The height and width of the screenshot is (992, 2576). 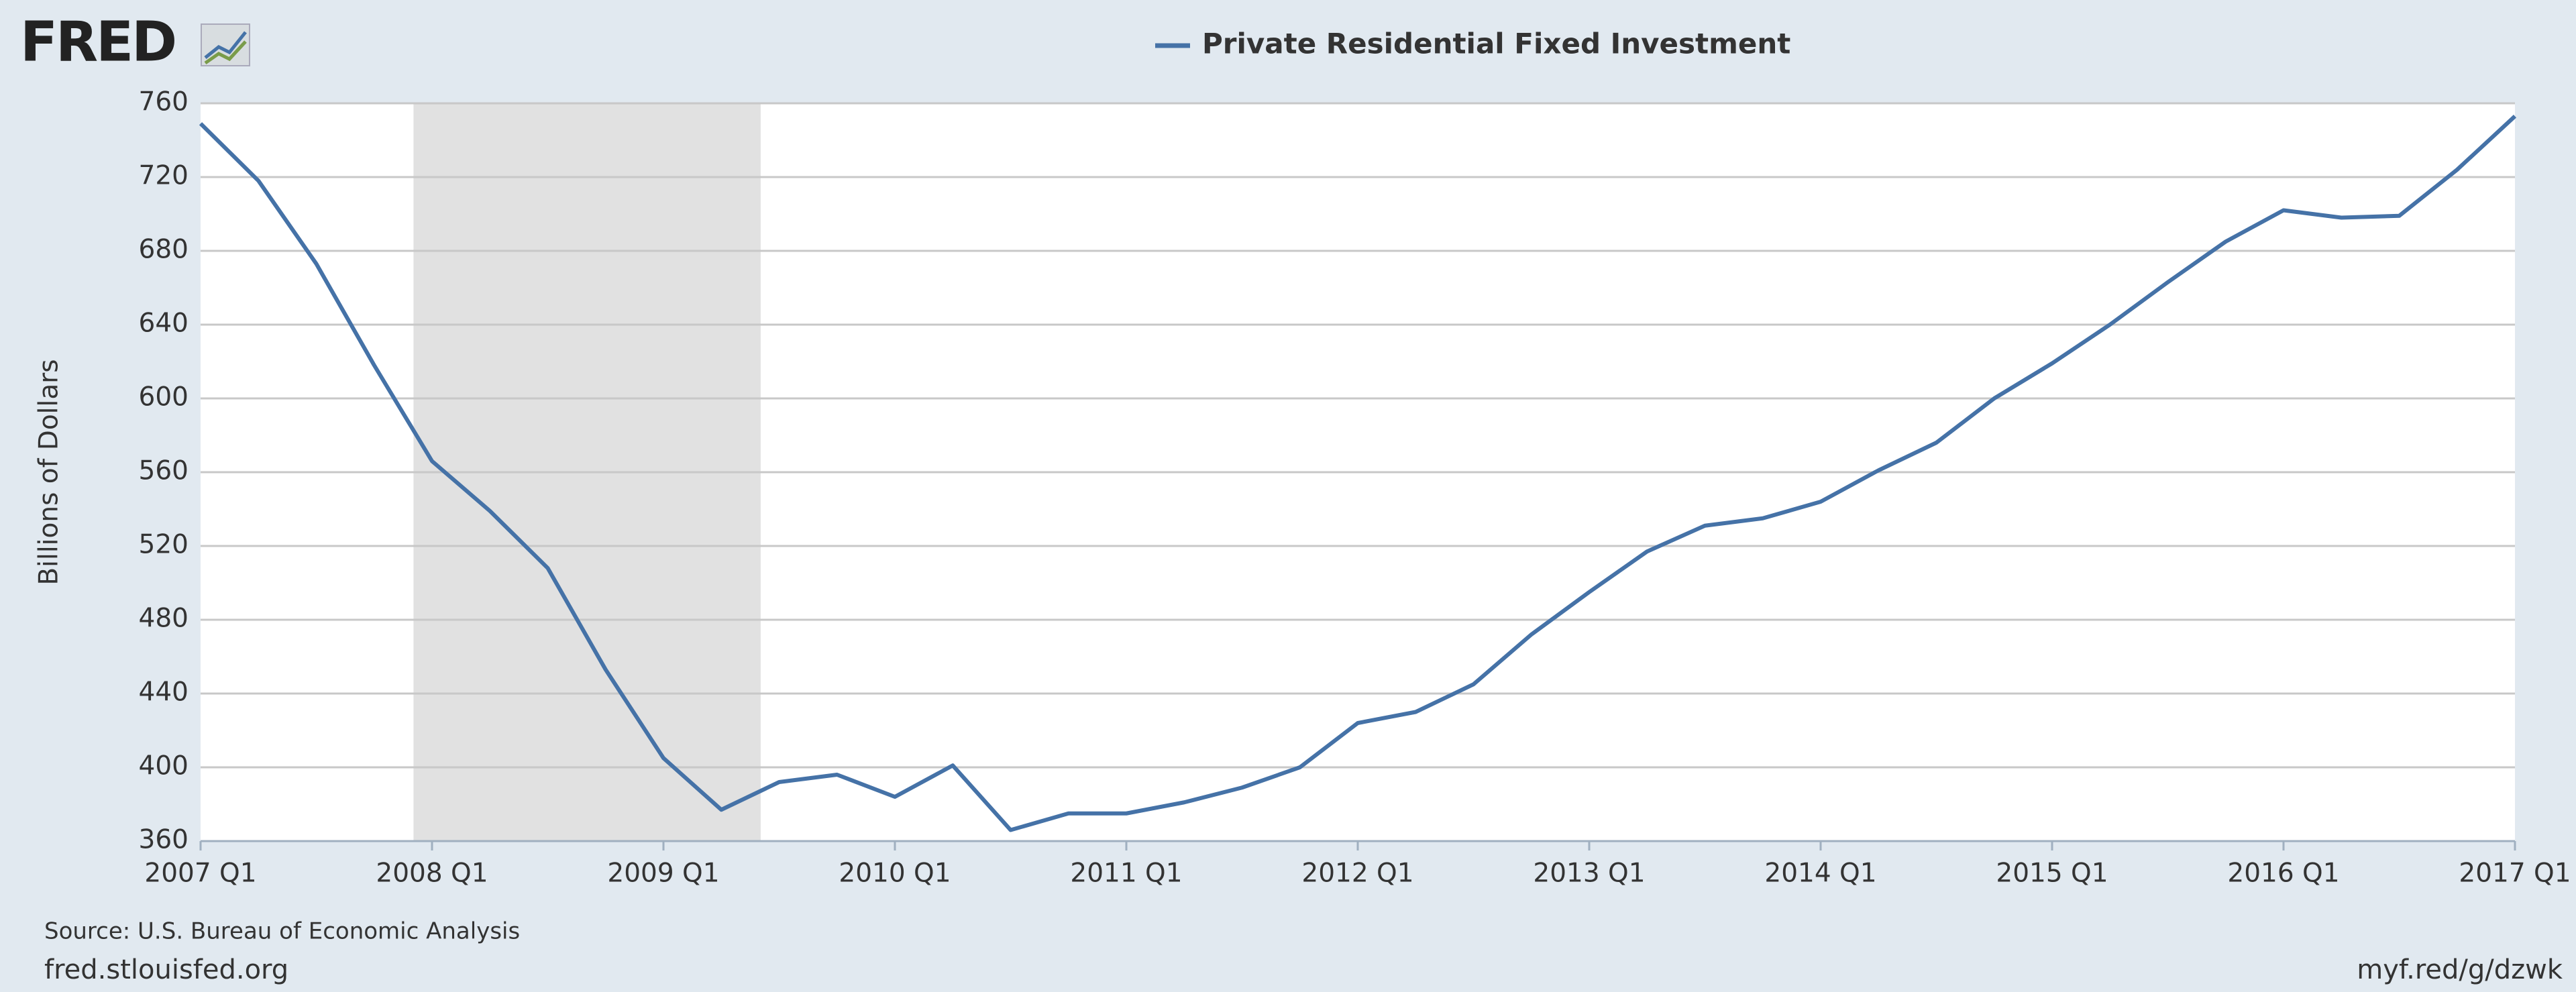 I want to click on x-tick-label: 2009 Q1, so click(x=663, y=874).